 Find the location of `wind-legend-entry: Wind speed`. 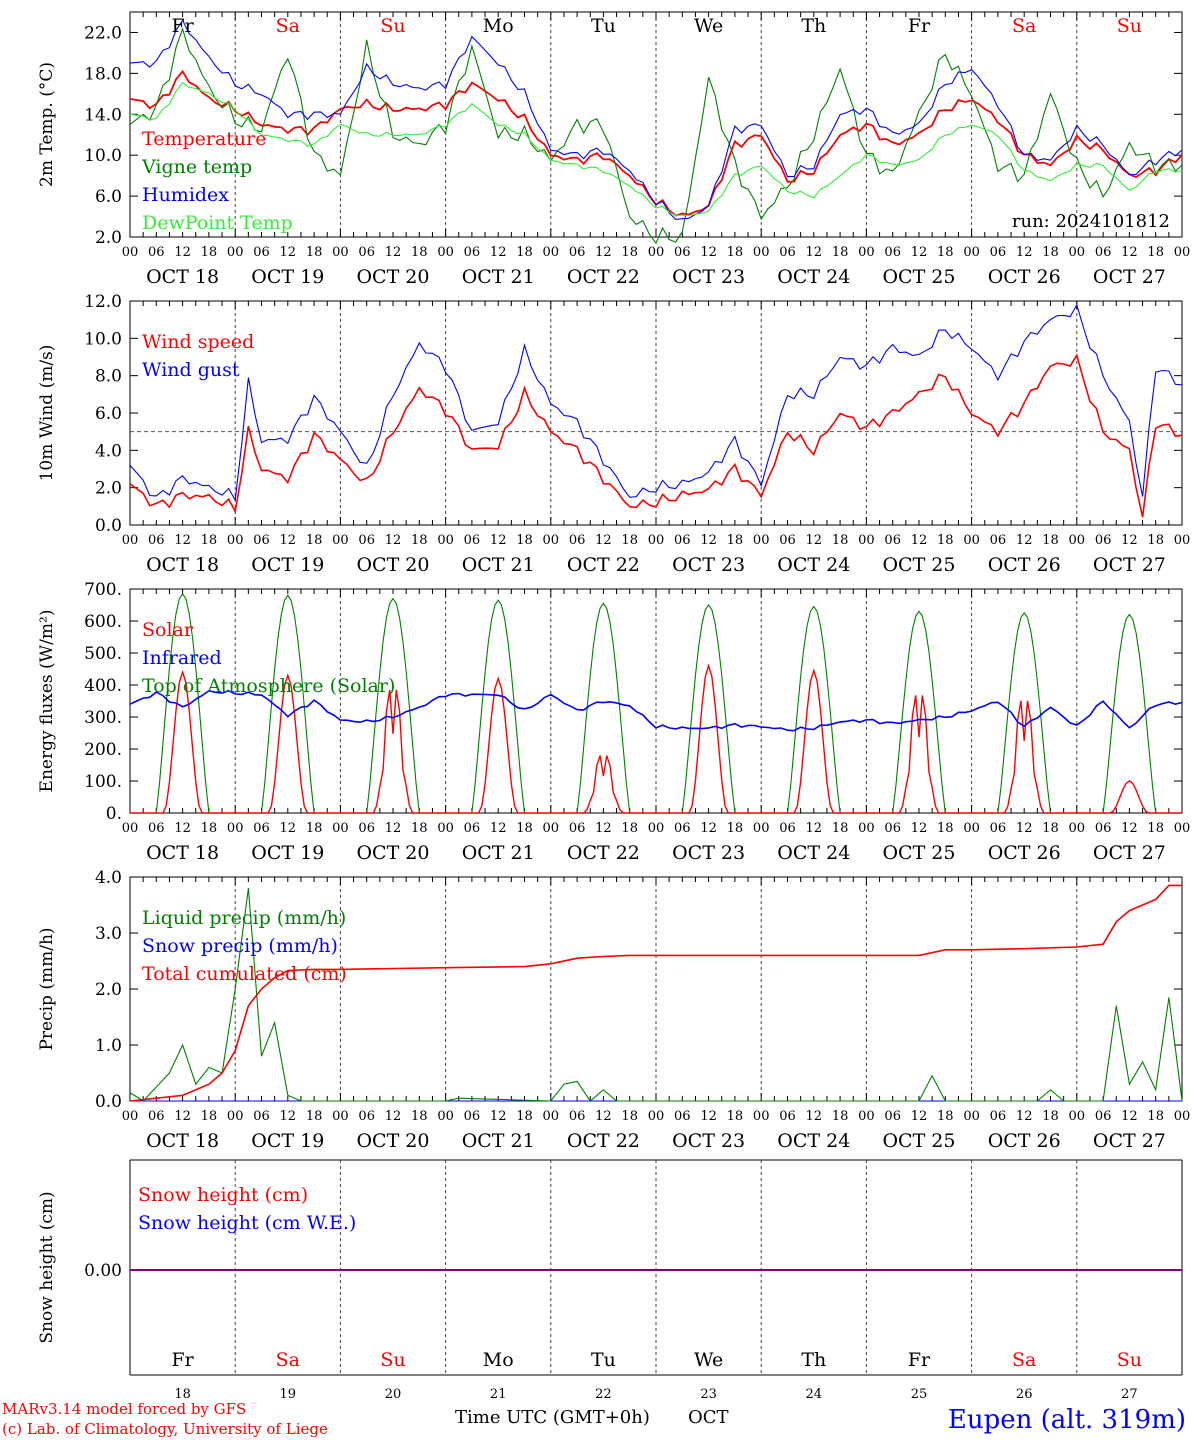

wind-legend-entry: Wind speed is located at coordinates (198, 342).